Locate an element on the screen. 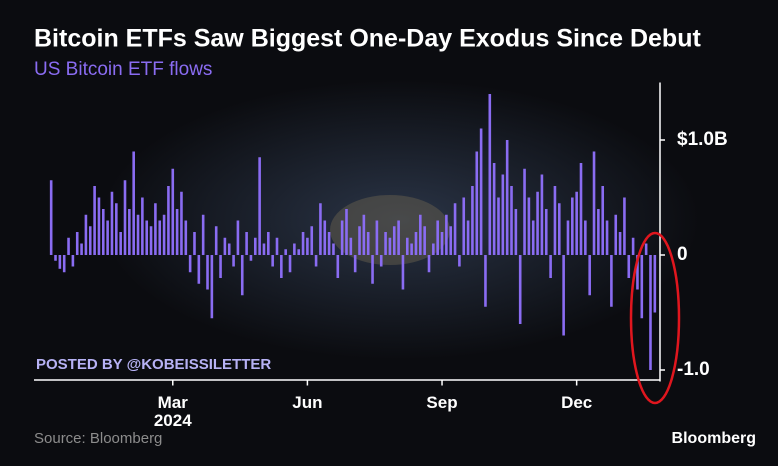  x-tick-label: Mar is located at coordinates (173, 402).